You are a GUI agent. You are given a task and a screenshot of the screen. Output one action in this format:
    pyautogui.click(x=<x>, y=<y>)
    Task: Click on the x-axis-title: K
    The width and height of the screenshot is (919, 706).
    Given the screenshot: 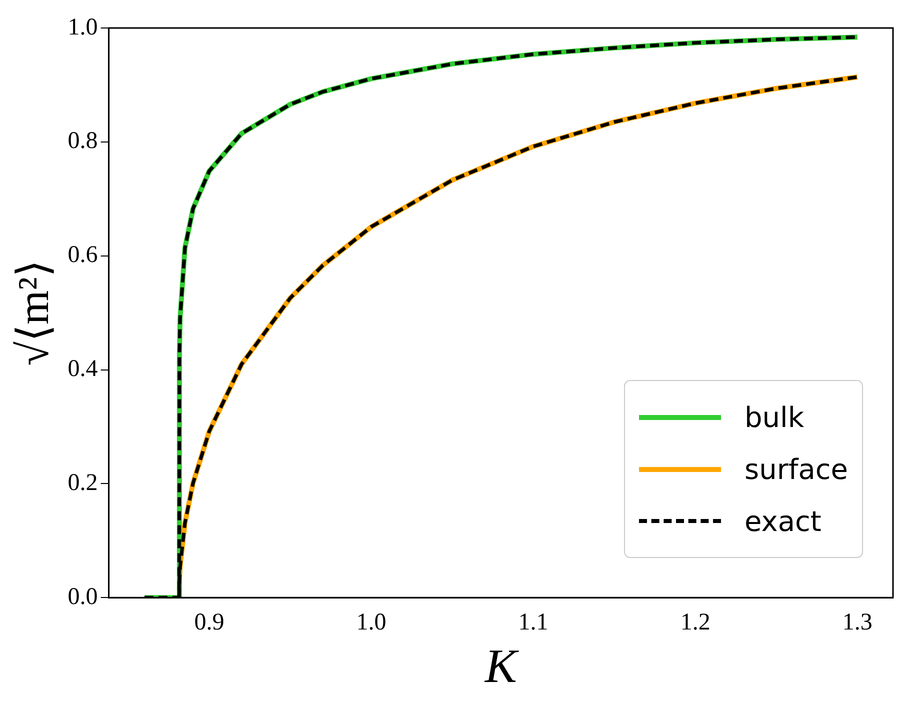 What is the action you would take?
    pyautogui.click(x=502, y=666)
    